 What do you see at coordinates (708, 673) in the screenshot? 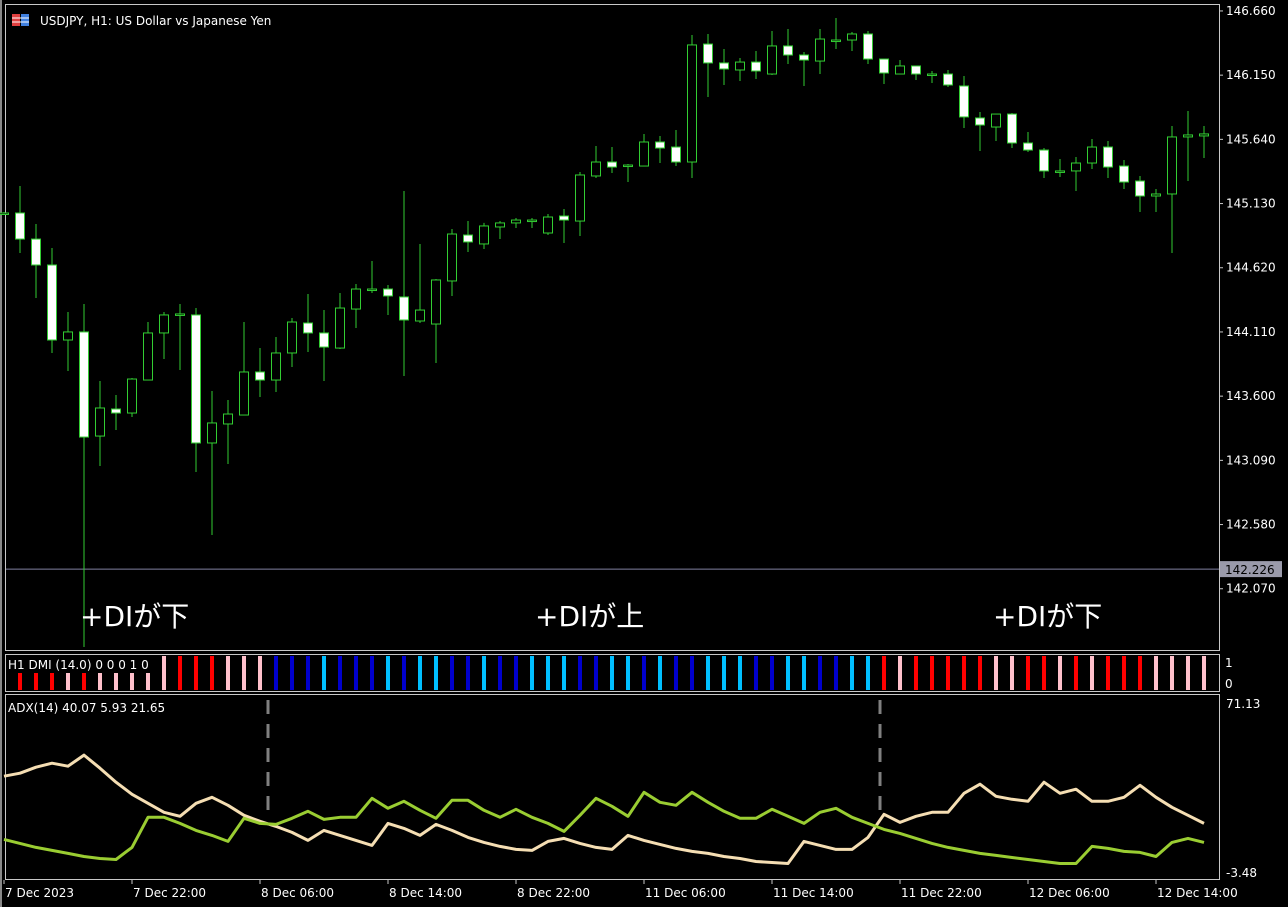
I see `dmi-bar-weak-up` at bounding box center [708, 673].